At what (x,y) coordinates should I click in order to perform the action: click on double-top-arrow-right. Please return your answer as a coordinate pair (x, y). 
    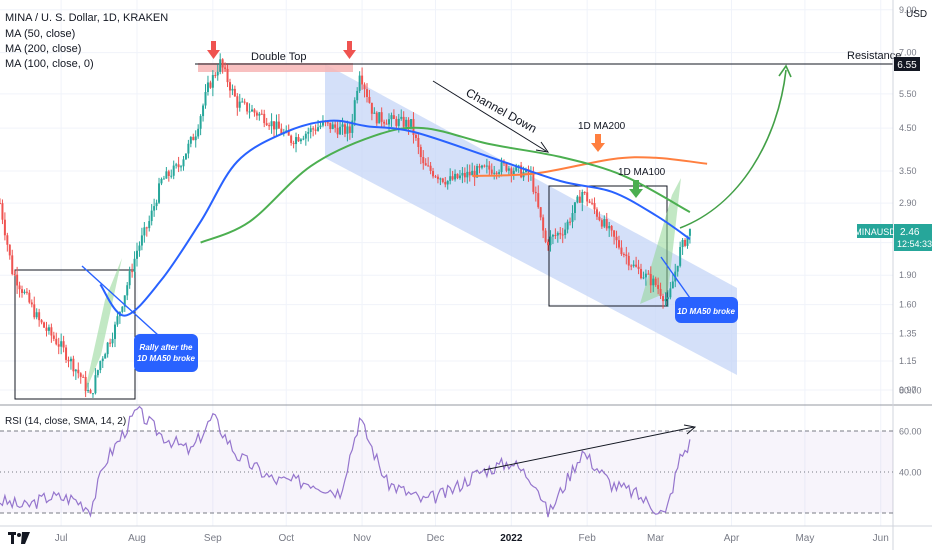
    Looking at the image, I should click on (349, 50).